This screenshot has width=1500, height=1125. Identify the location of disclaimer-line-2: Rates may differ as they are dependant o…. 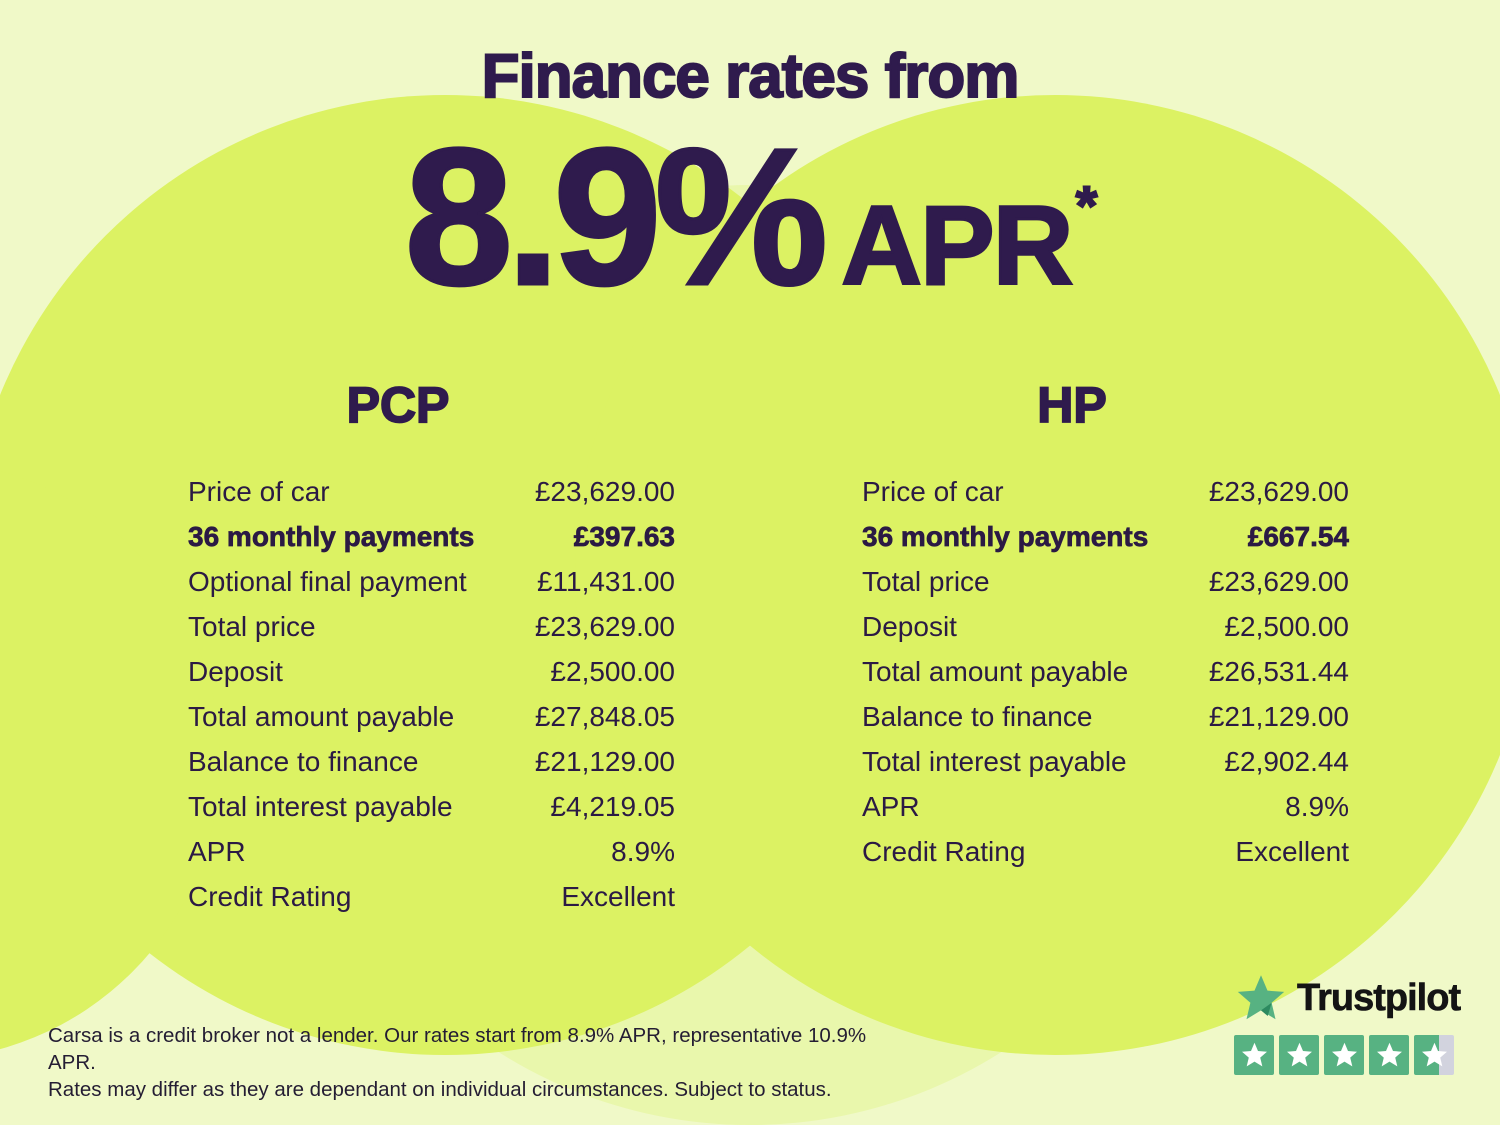
(440, 1089).